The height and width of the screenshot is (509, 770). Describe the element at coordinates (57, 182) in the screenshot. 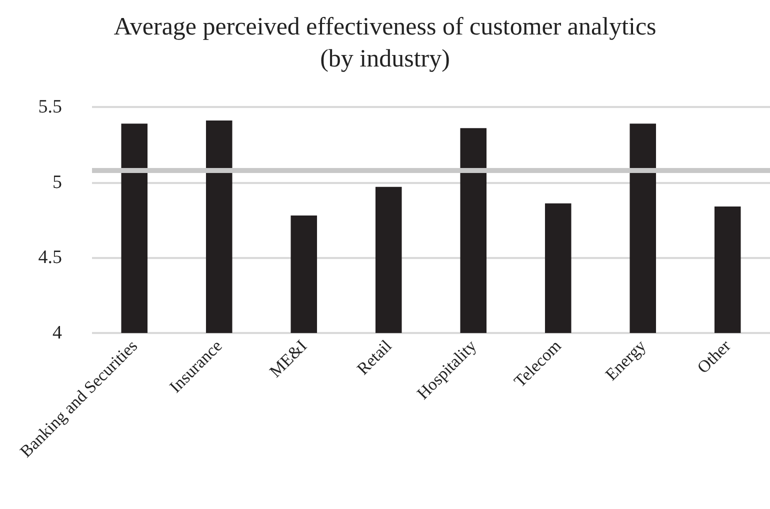

I see `y-tick-label: 5` at that location.